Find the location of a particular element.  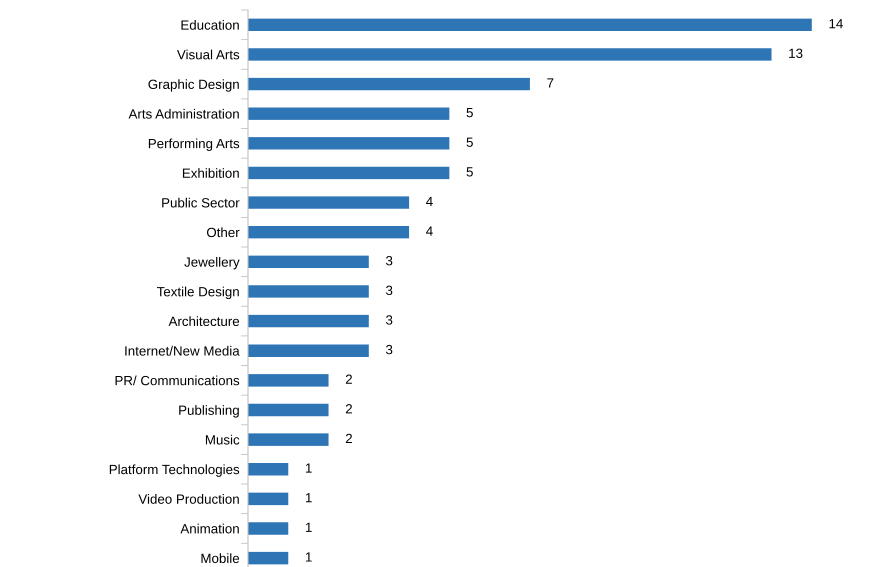

y-tick-label: Video Production is located at coordinates (188, 499).